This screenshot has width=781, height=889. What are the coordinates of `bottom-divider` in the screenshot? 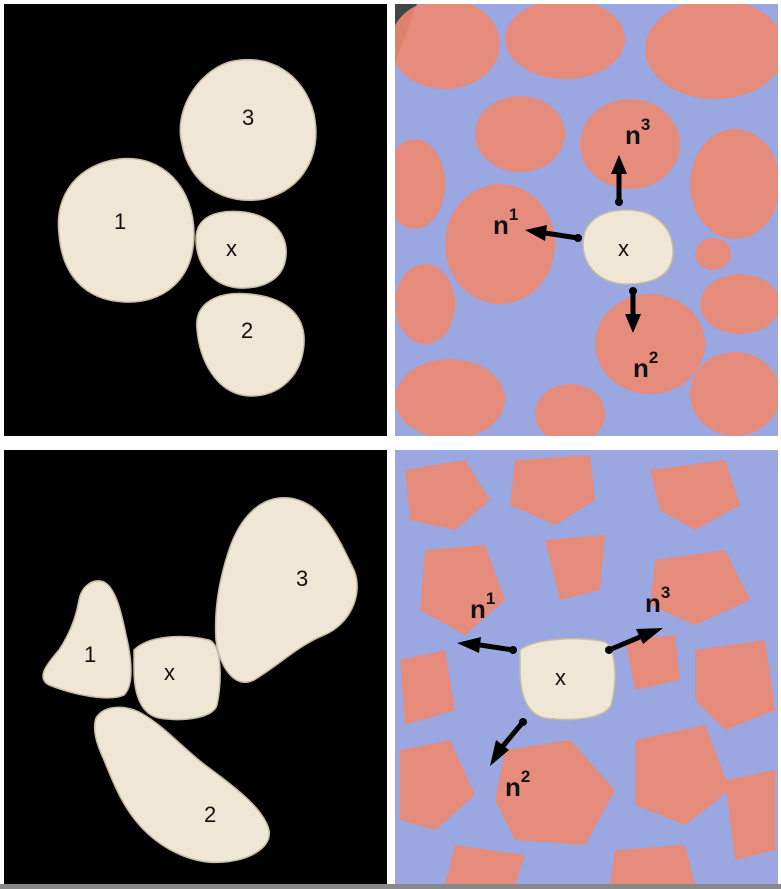 It's located at (390, 886).